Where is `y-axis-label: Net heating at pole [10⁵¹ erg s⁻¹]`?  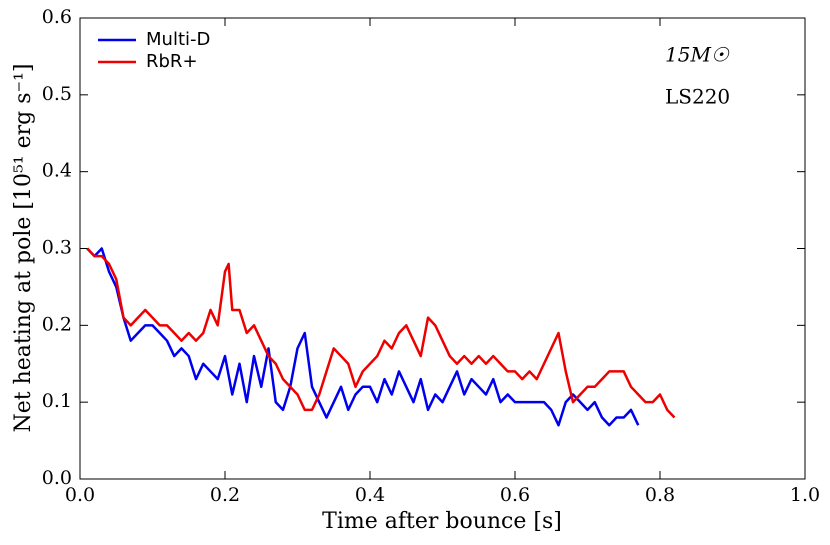 y-axis-label: Net heating at pole [10⁵¹ erg s⁻¹] is located at coordinates (23, 248).